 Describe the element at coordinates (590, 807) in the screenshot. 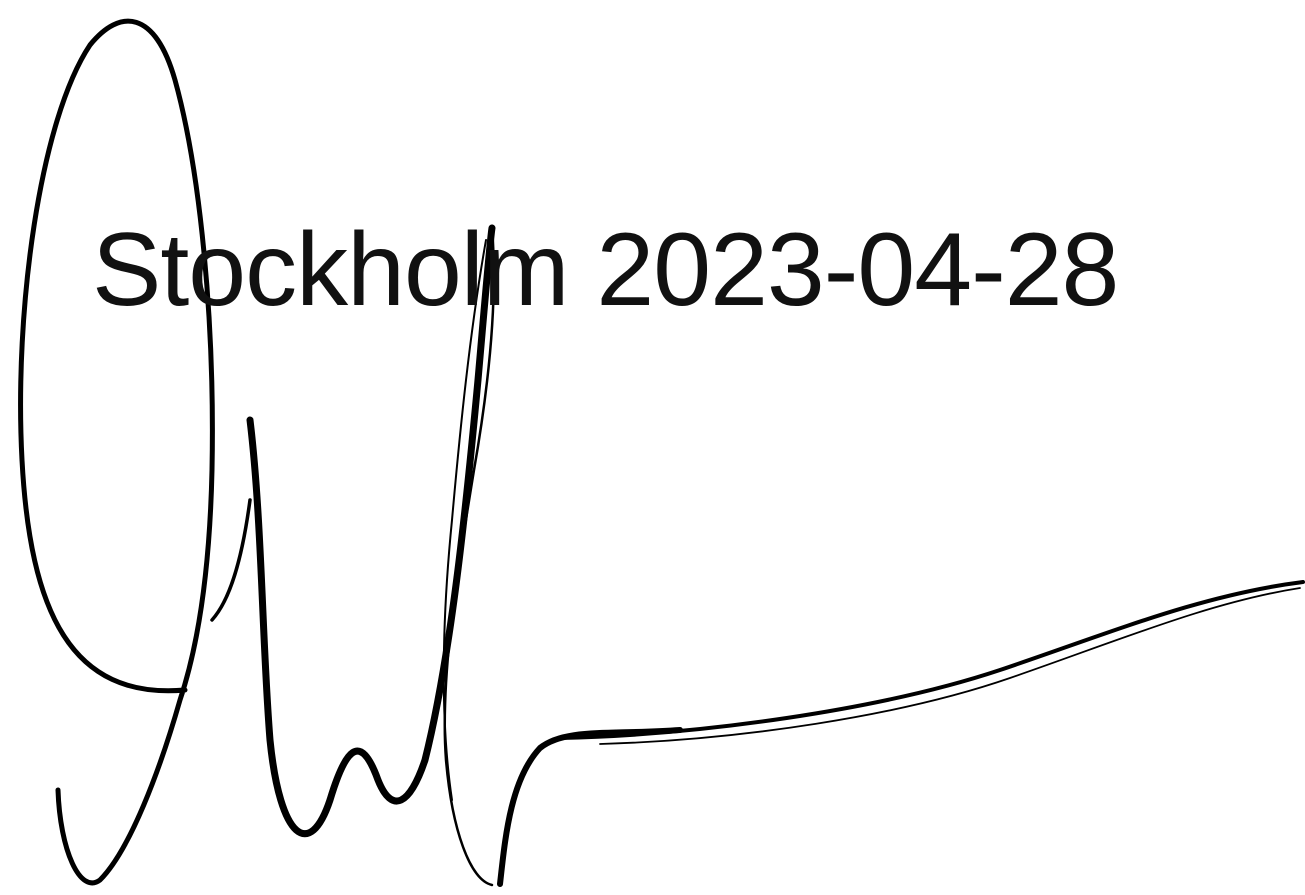

I see `signature-hook-stroke` at that location.